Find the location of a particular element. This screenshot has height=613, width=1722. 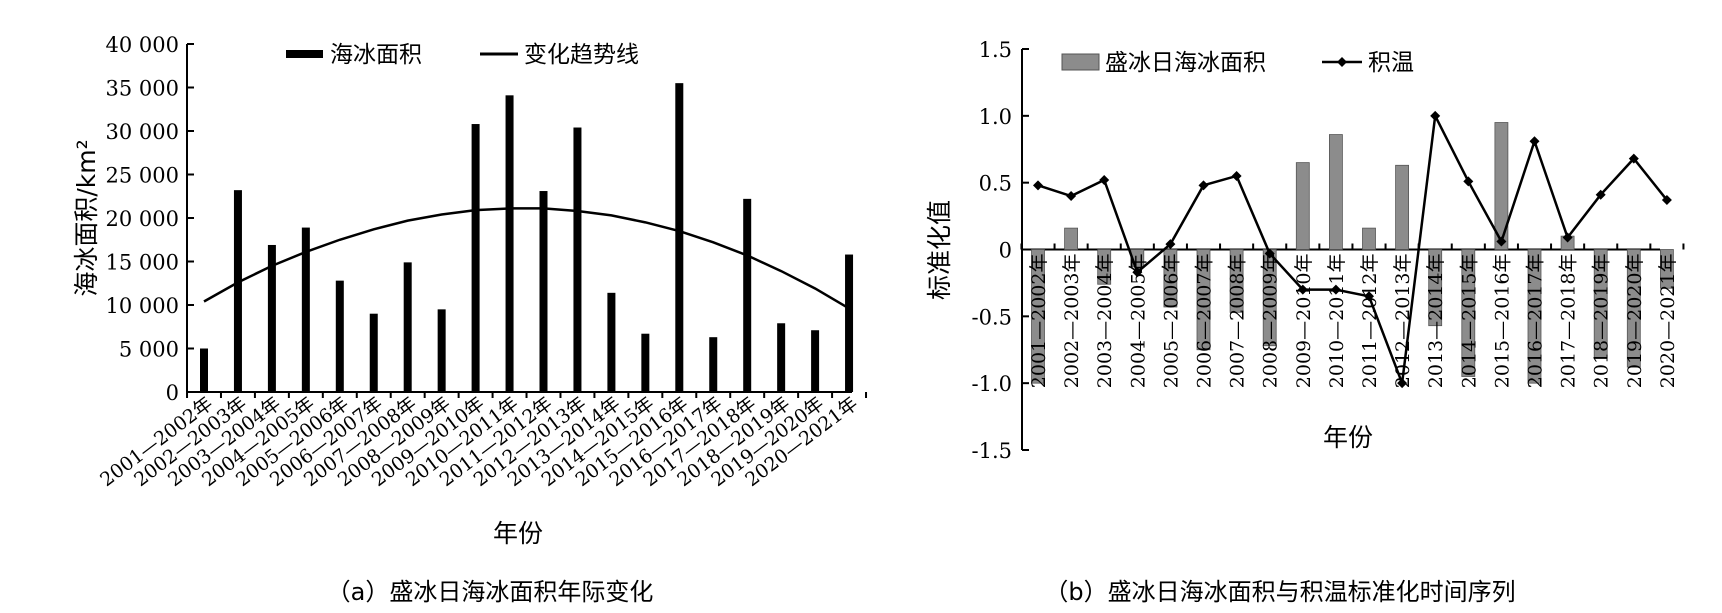

chart-a-y-tick-label: 5 000 is located at coordinates (149, 350).